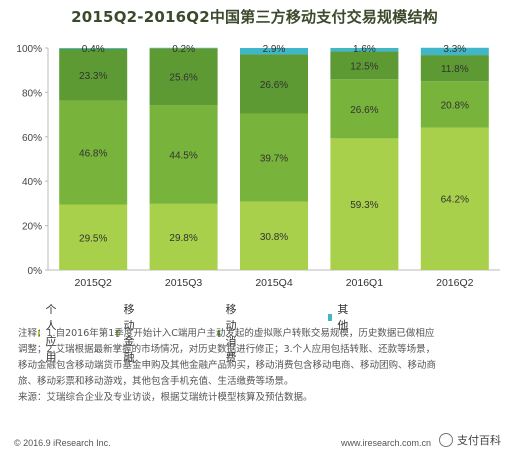 This screenshot has height=461, width=509. I want to click on data-label: 39.7%, so click(274, 159).